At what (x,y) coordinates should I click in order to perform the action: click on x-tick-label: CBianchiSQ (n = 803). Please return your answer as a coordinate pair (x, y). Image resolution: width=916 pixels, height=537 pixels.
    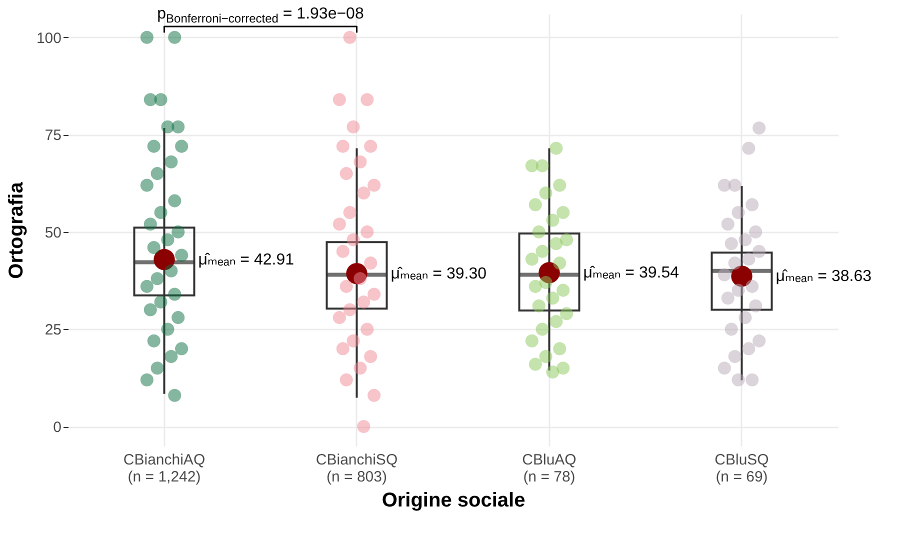
    Looking at the image, I should click on (357, 469).